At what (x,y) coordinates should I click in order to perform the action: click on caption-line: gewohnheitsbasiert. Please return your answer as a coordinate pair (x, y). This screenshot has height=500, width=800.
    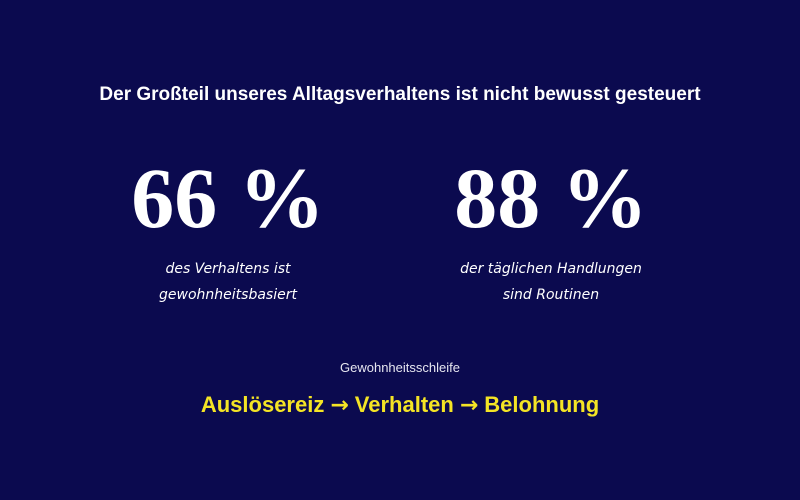
    Looking at the image, I should click on (228, 295).